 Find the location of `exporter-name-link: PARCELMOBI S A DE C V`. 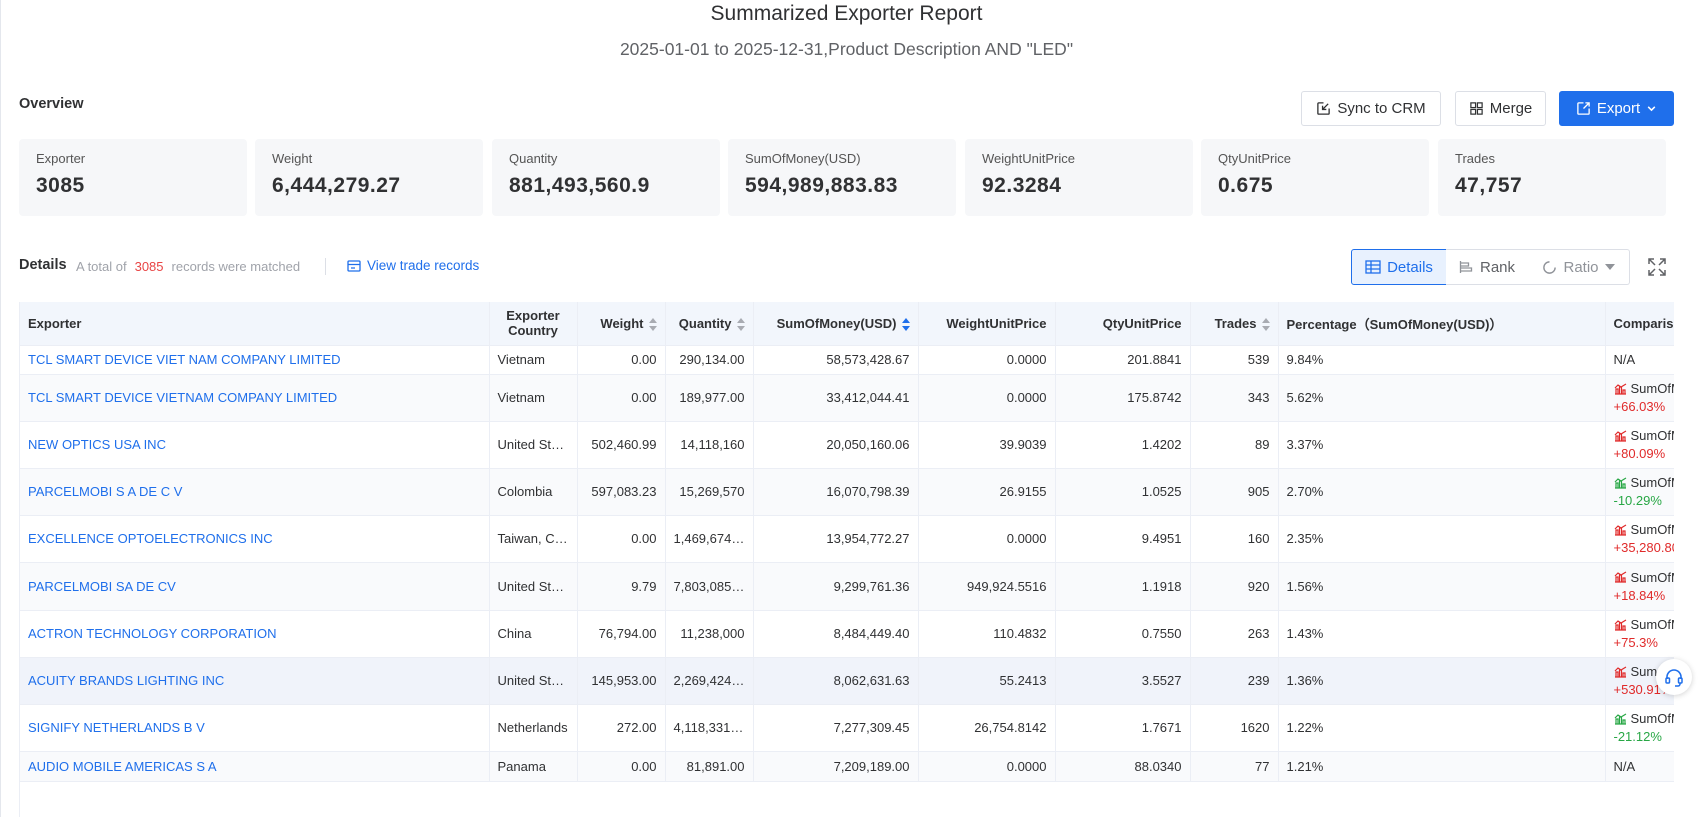

exporter-name-link: PARCELMOBI S A DE C V is located at coordinates (255, 492).